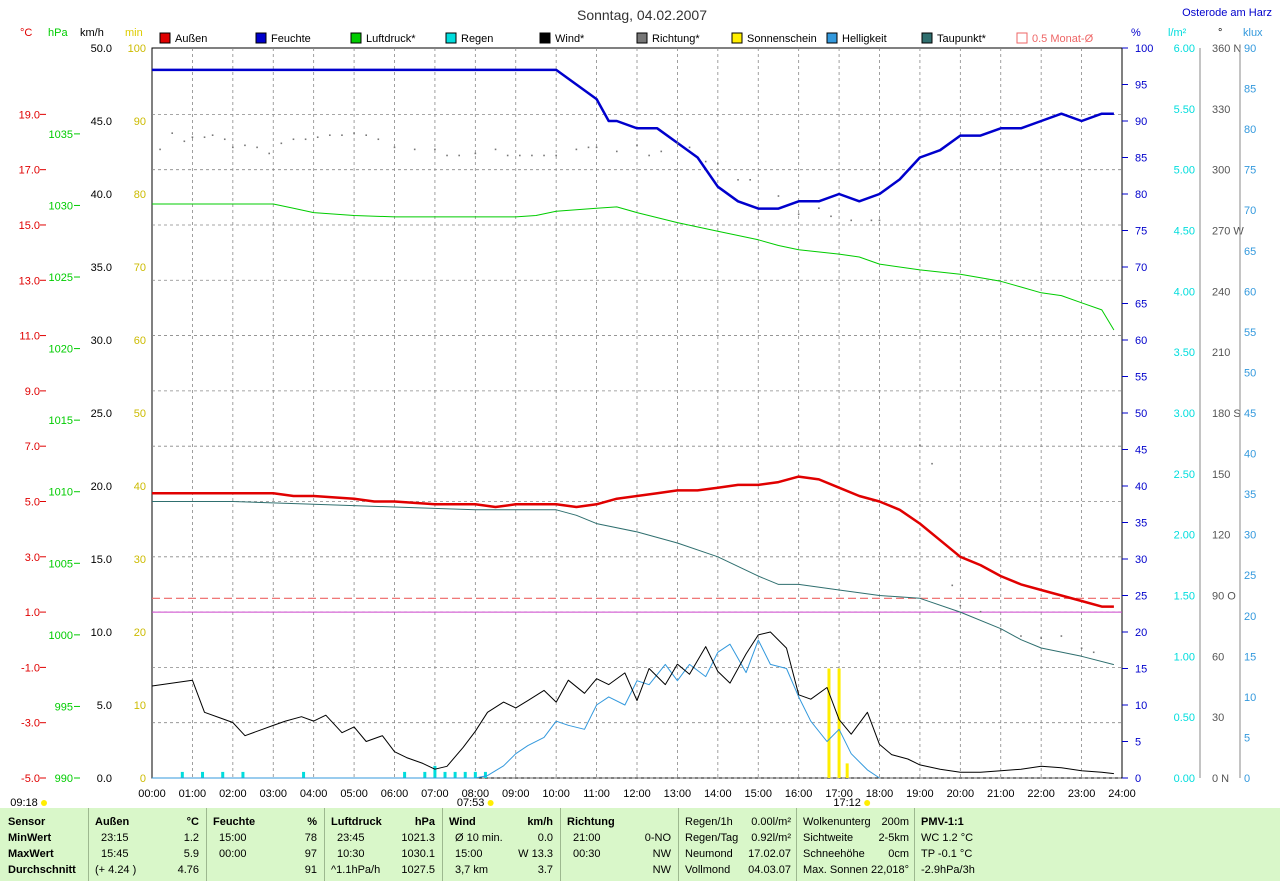 The width and height of the screenshot is (1280, 881). I want to click on legend-label: Helligkeit, so click(864, 39).